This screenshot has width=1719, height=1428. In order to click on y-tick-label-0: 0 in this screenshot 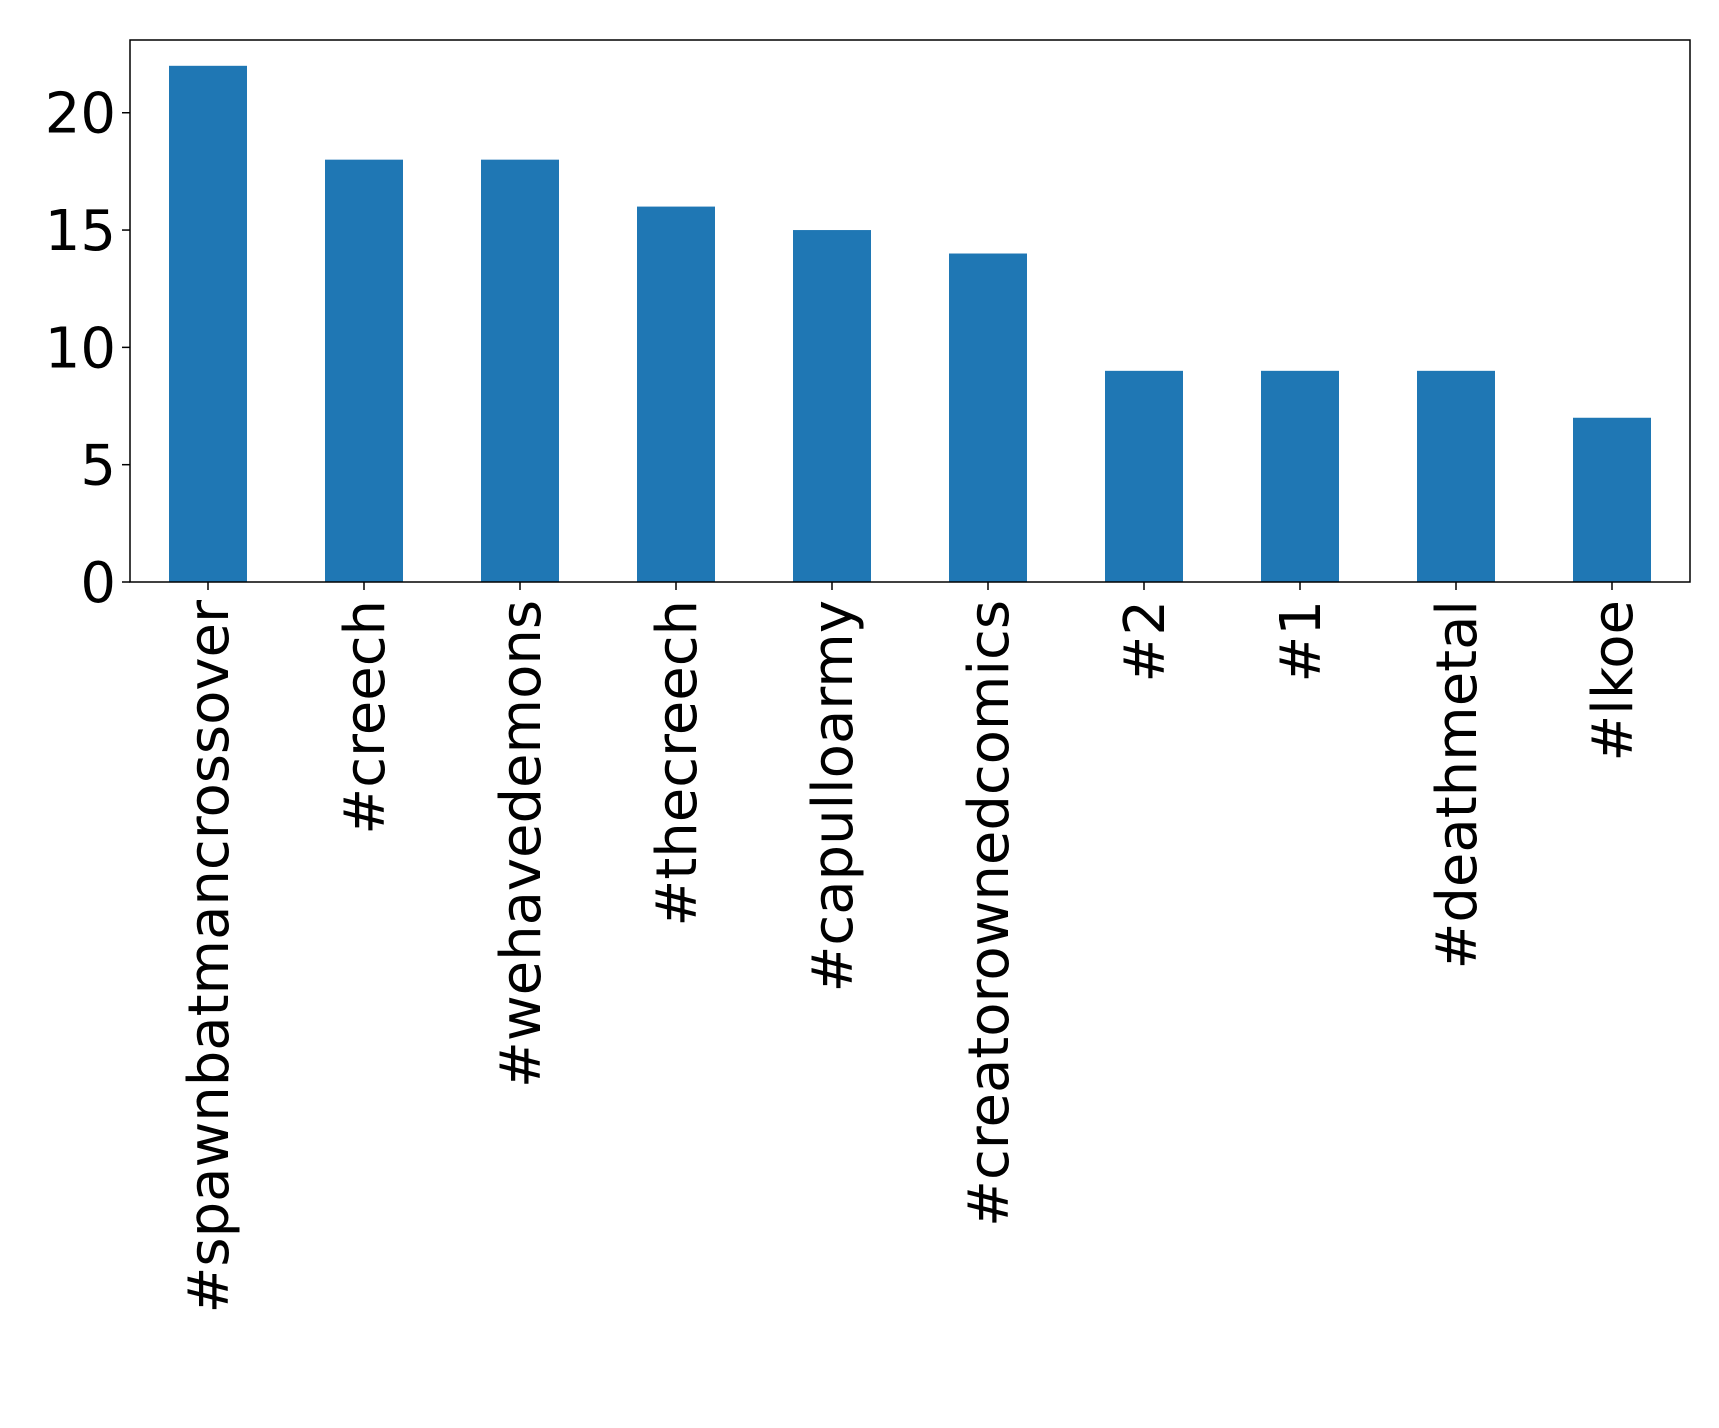, I will do `click(98, 583)`.